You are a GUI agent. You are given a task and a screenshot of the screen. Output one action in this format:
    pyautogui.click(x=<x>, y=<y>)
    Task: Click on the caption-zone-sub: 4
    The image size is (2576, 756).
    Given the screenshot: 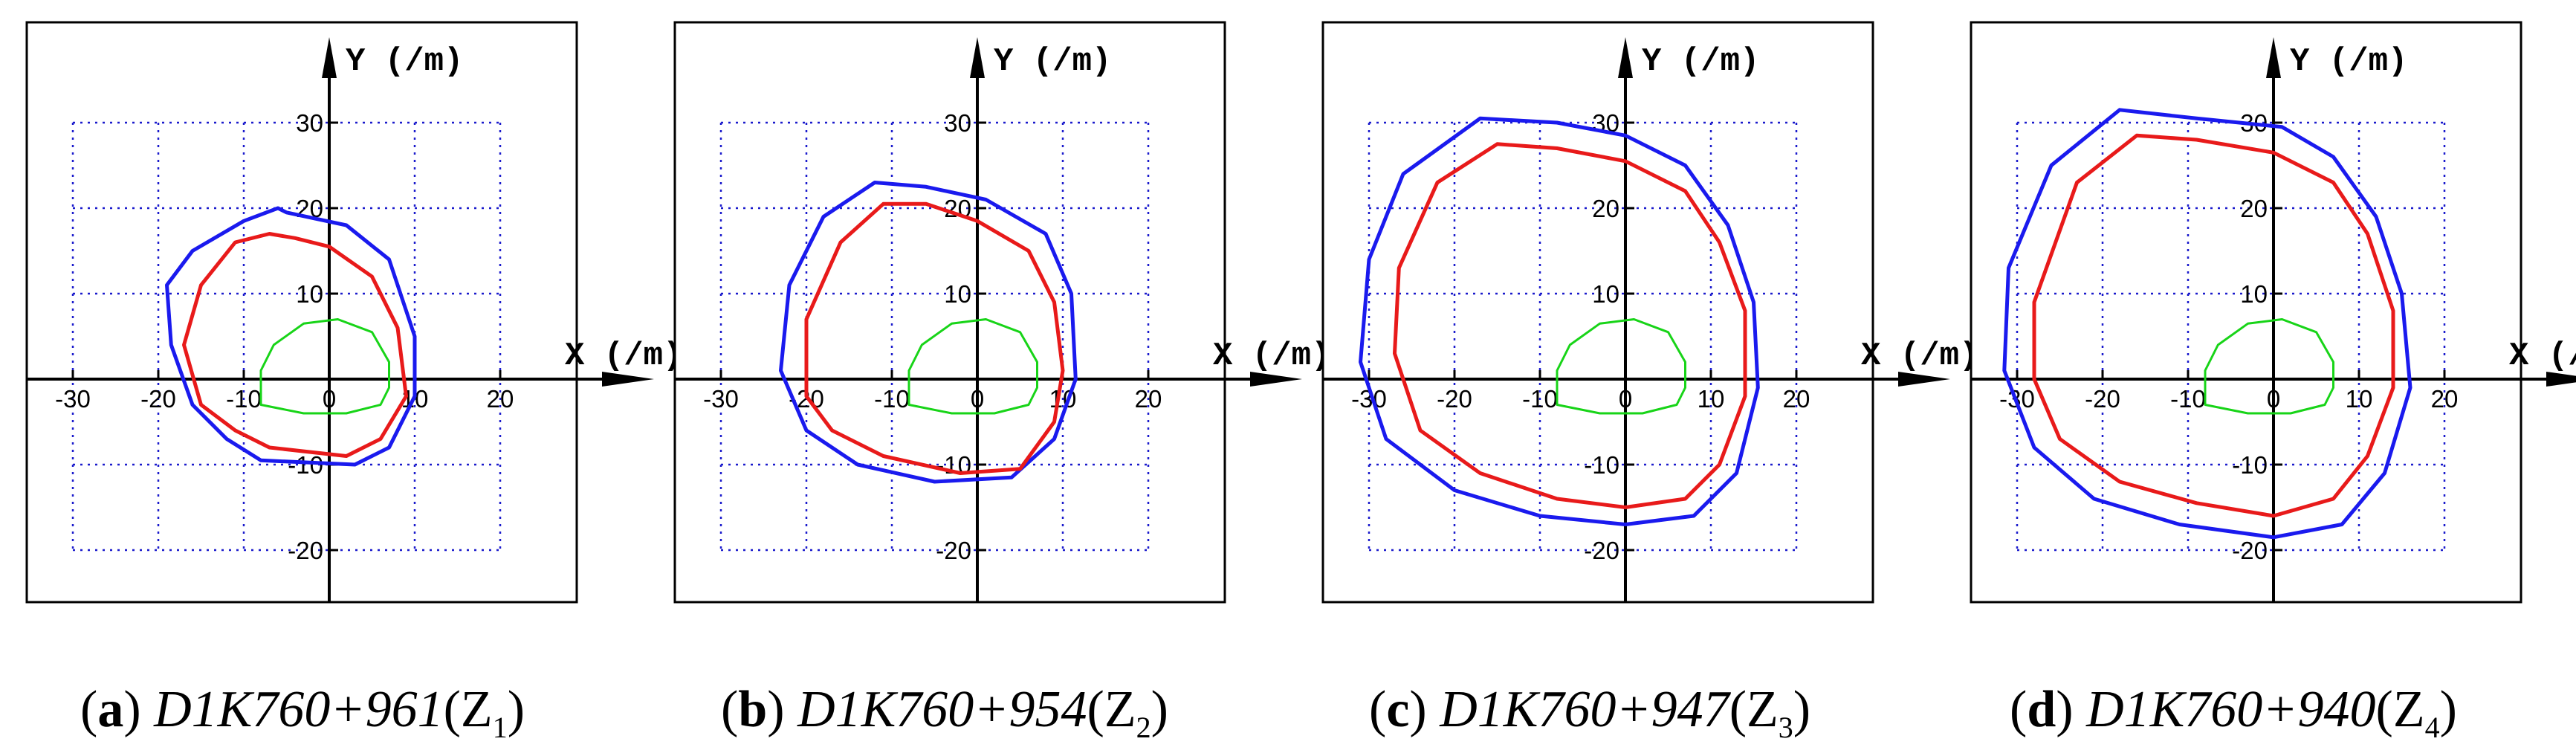 What is the action you would take?
    pyautogui.click(x=2432, y=728)
    